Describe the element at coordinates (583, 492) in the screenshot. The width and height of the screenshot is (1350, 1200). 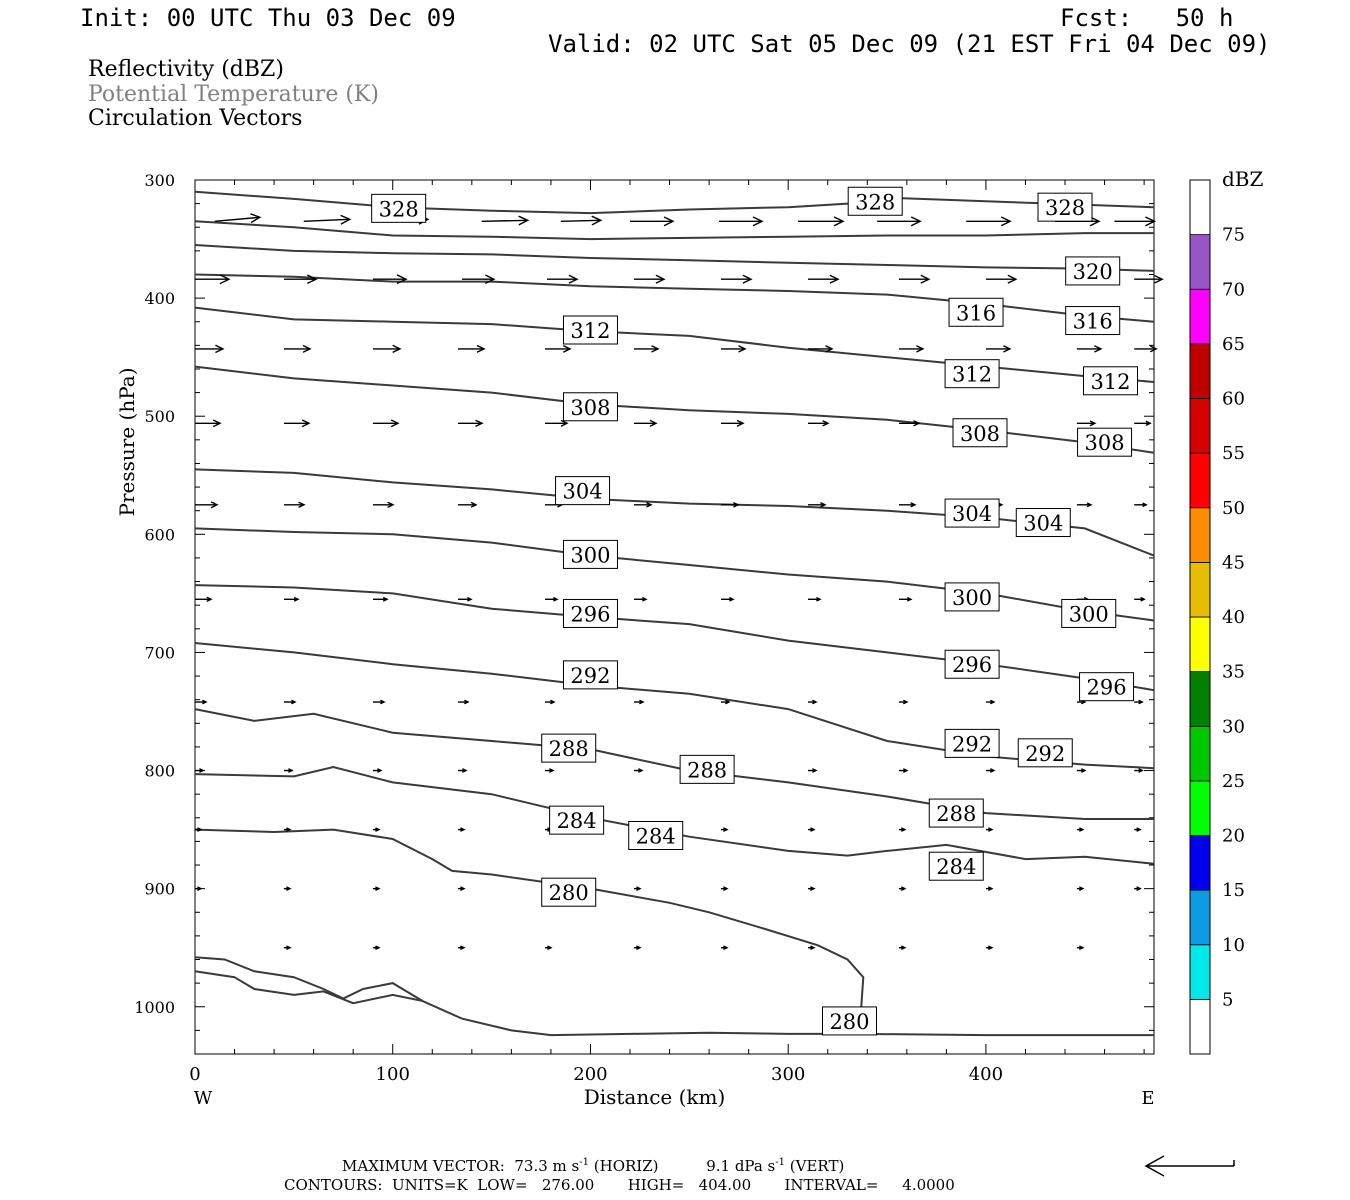
I see `contour-label: 304` at that location.